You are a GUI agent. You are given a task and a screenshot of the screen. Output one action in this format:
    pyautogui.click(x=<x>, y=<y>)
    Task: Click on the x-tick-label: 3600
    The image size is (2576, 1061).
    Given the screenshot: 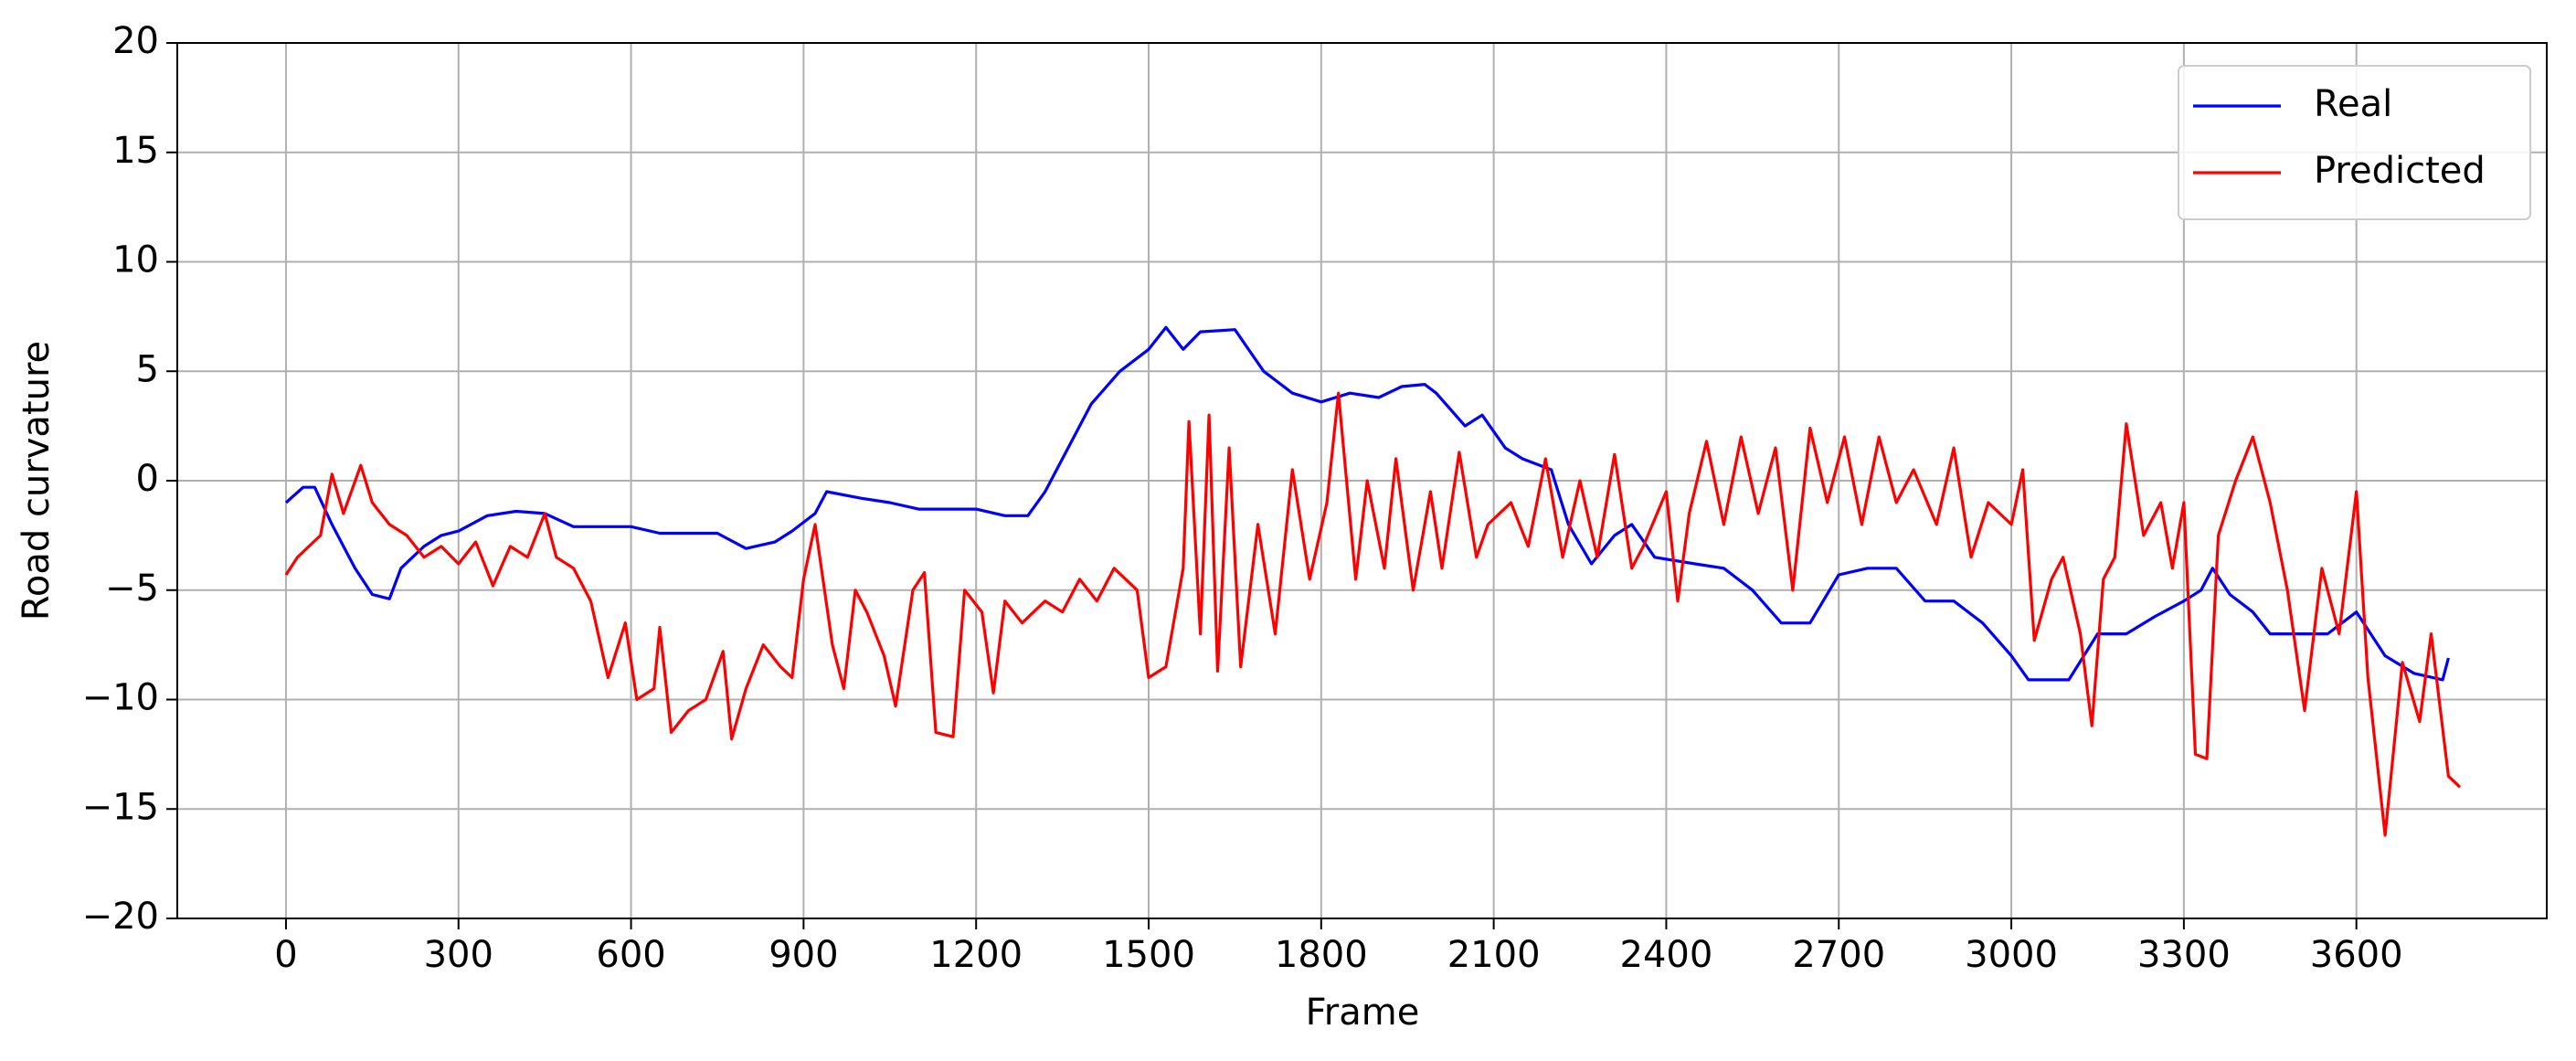 What is the action you would take?
    pyautogui.click(x=2356, y=955)
    